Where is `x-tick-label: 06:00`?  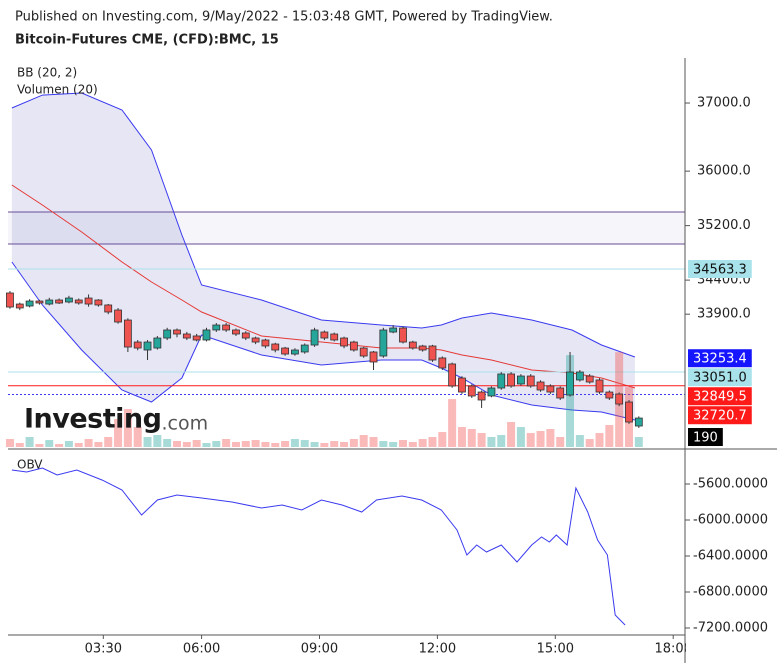
x-tick-label: 06:00 is located at coordinates (201, 649).